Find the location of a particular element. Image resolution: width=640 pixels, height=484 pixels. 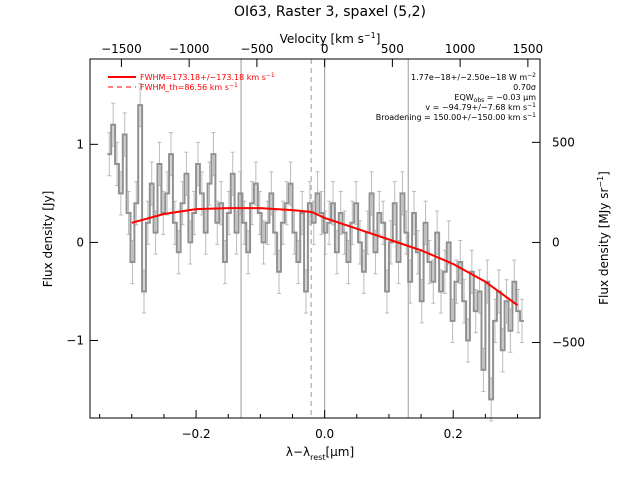

annotation-significance: 0.70σ is located at coordinates (524, 87).